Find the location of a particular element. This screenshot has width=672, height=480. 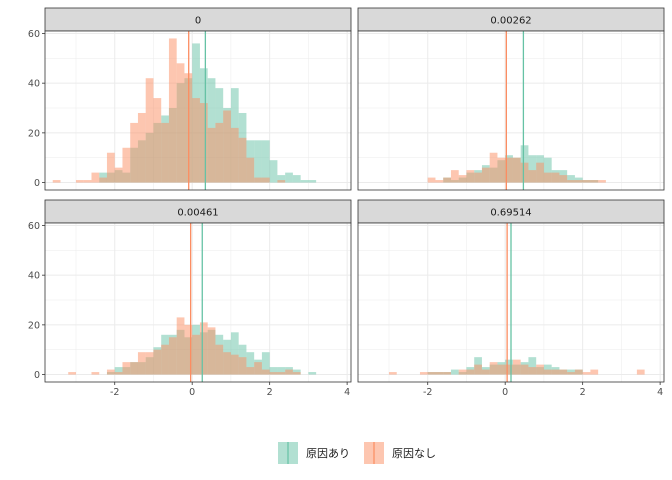

x-tick-label: 0 is located at coordinates (505, 392).